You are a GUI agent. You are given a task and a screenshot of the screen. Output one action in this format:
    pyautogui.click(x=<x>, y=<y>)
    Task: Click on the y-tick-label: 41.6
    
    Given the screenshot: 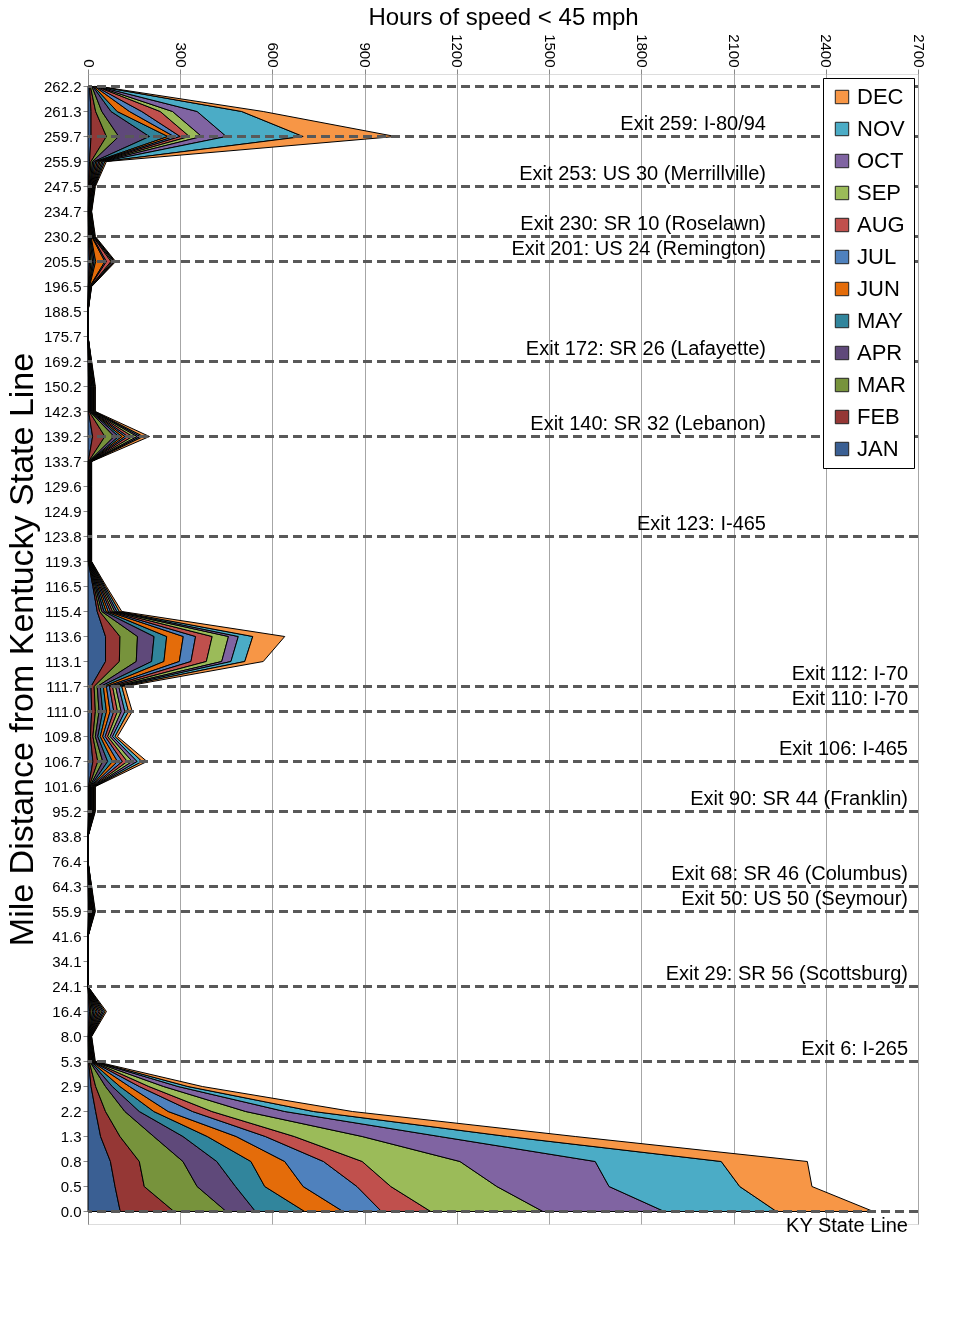 What is the action you would take?
    pyautogui.click(x=67, y=936)
    